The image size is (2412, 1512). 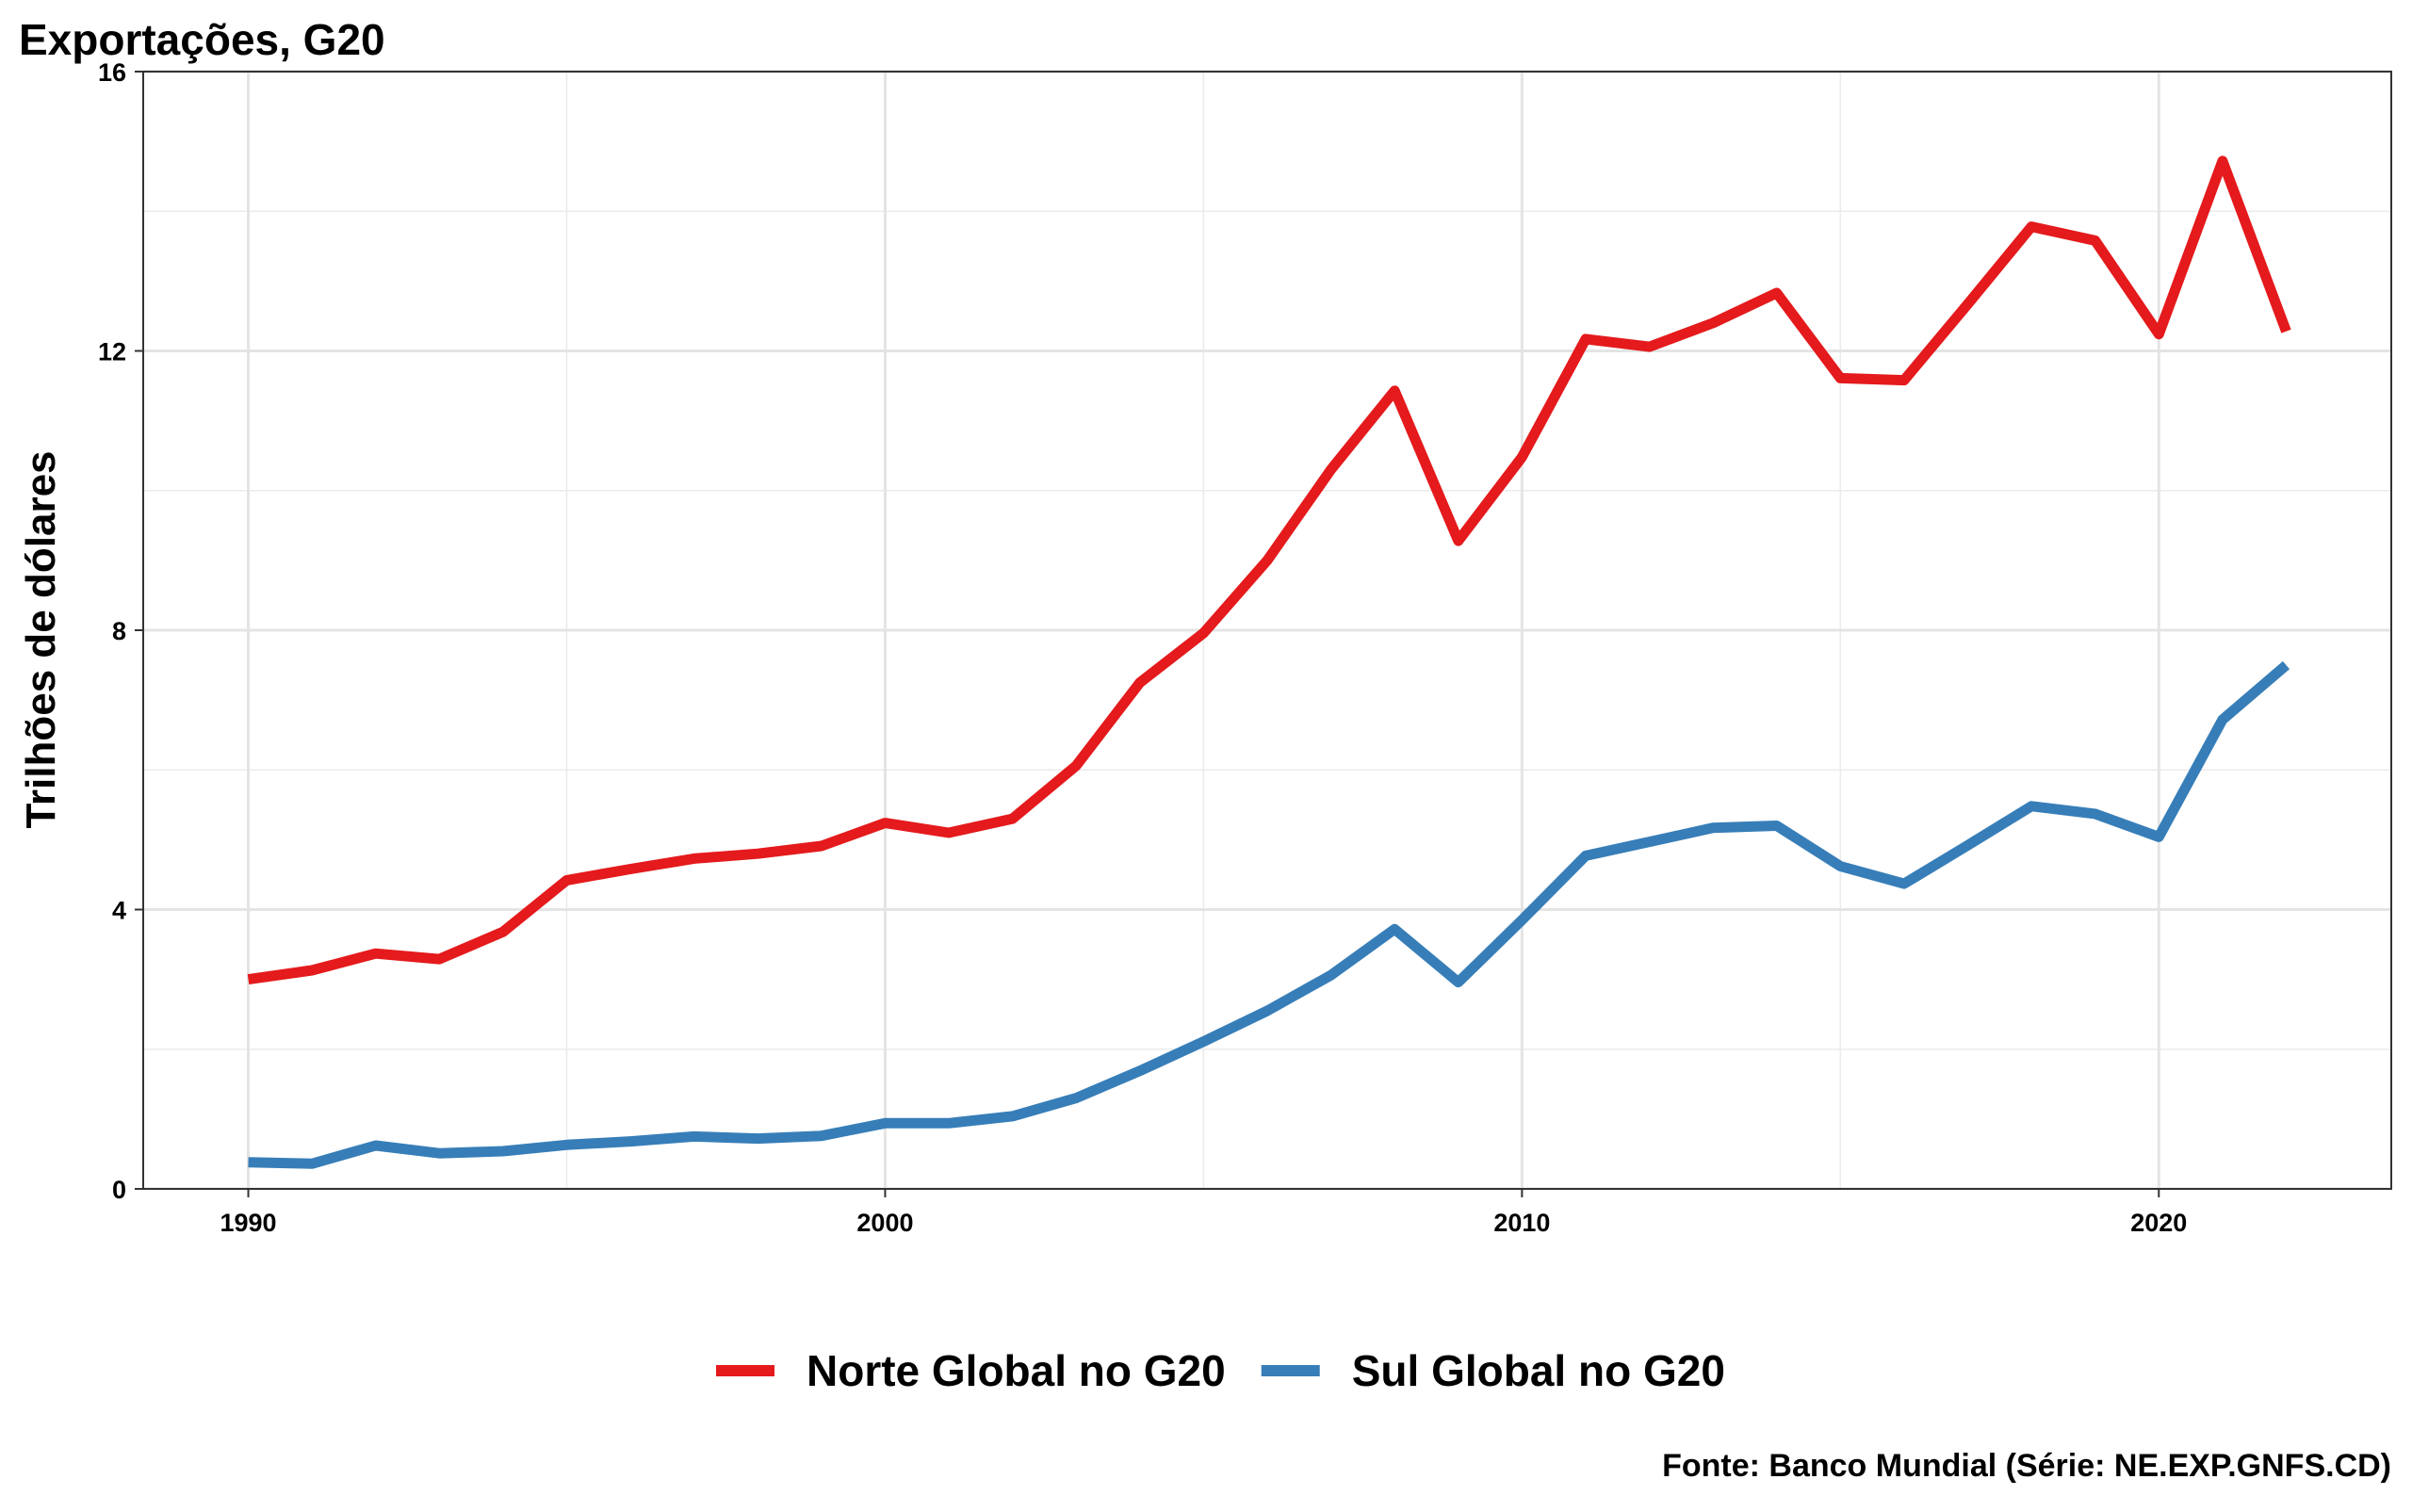 I want to click on y-tick-label: 16, so click(x=112, y=72).